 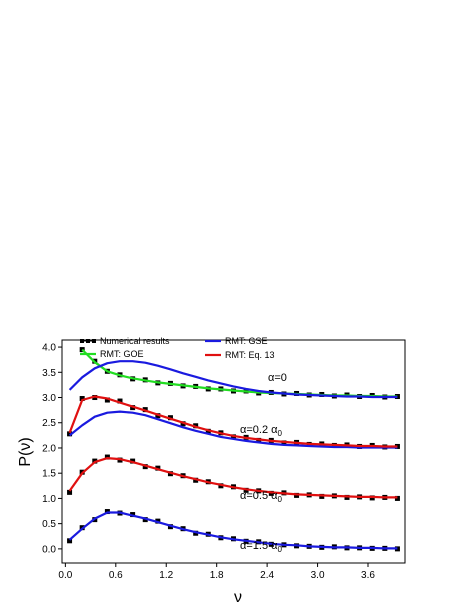 I want to click on legend-label: RMT: GSE, so click(x=246, y=341).